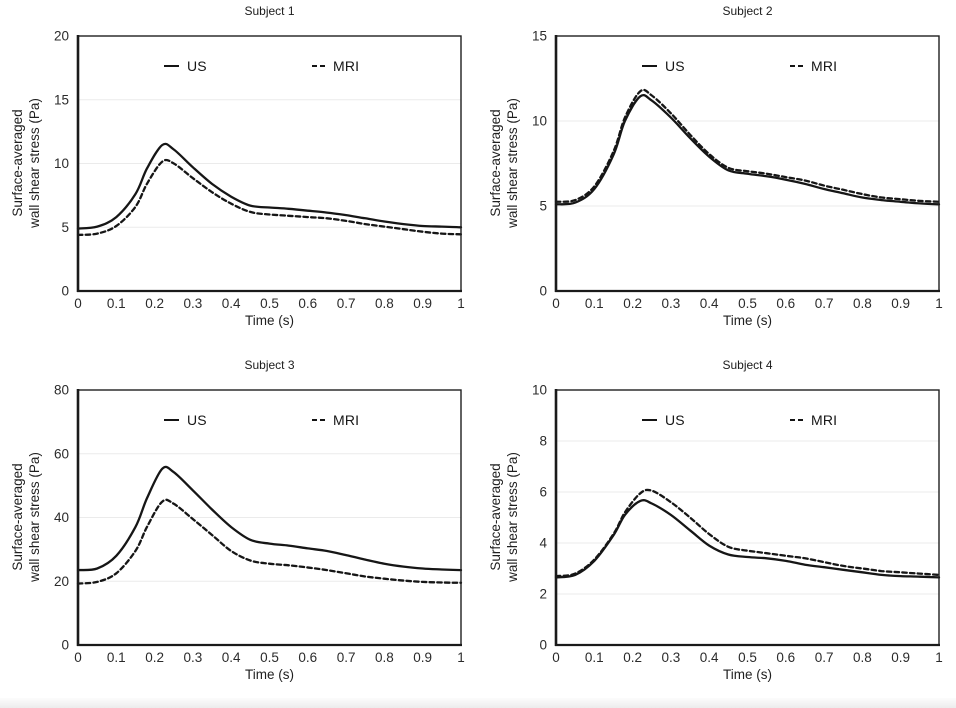 The width and height of the screenshot is (956, 708). Describe the element at coordinates (478, 703) in the screenshot. I see `page-bottom-bar` at that location.